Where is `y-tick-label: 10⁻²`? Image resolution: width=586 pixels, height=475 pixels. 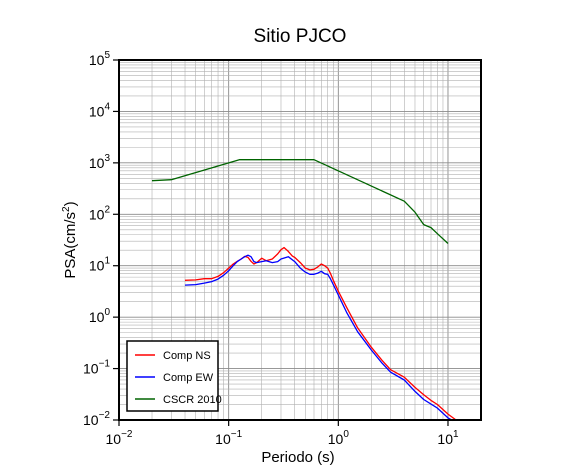
y-tick-label: 10⁻² is located at coordinates (96, 419).